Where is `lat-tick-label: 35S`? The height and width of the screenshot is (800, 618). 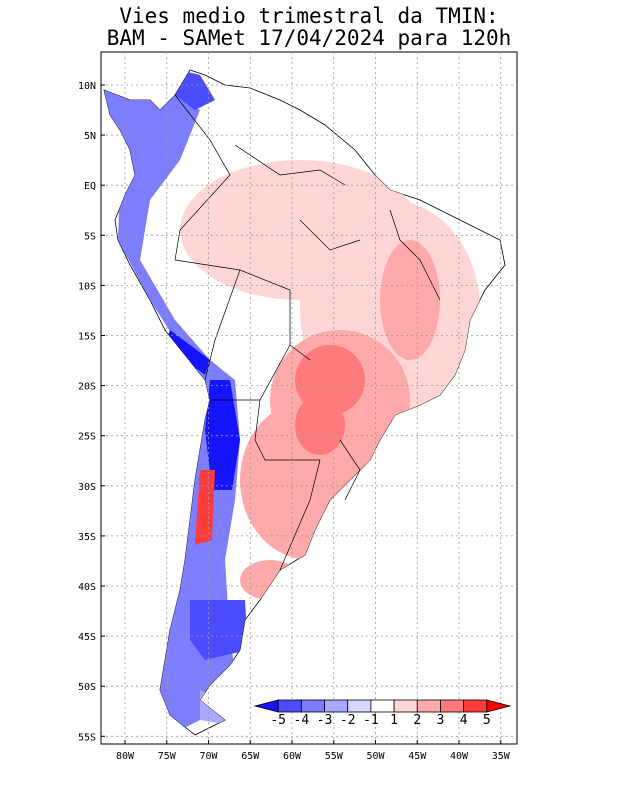 lat-tick-label: 35S is located at coordinates (87, 537).